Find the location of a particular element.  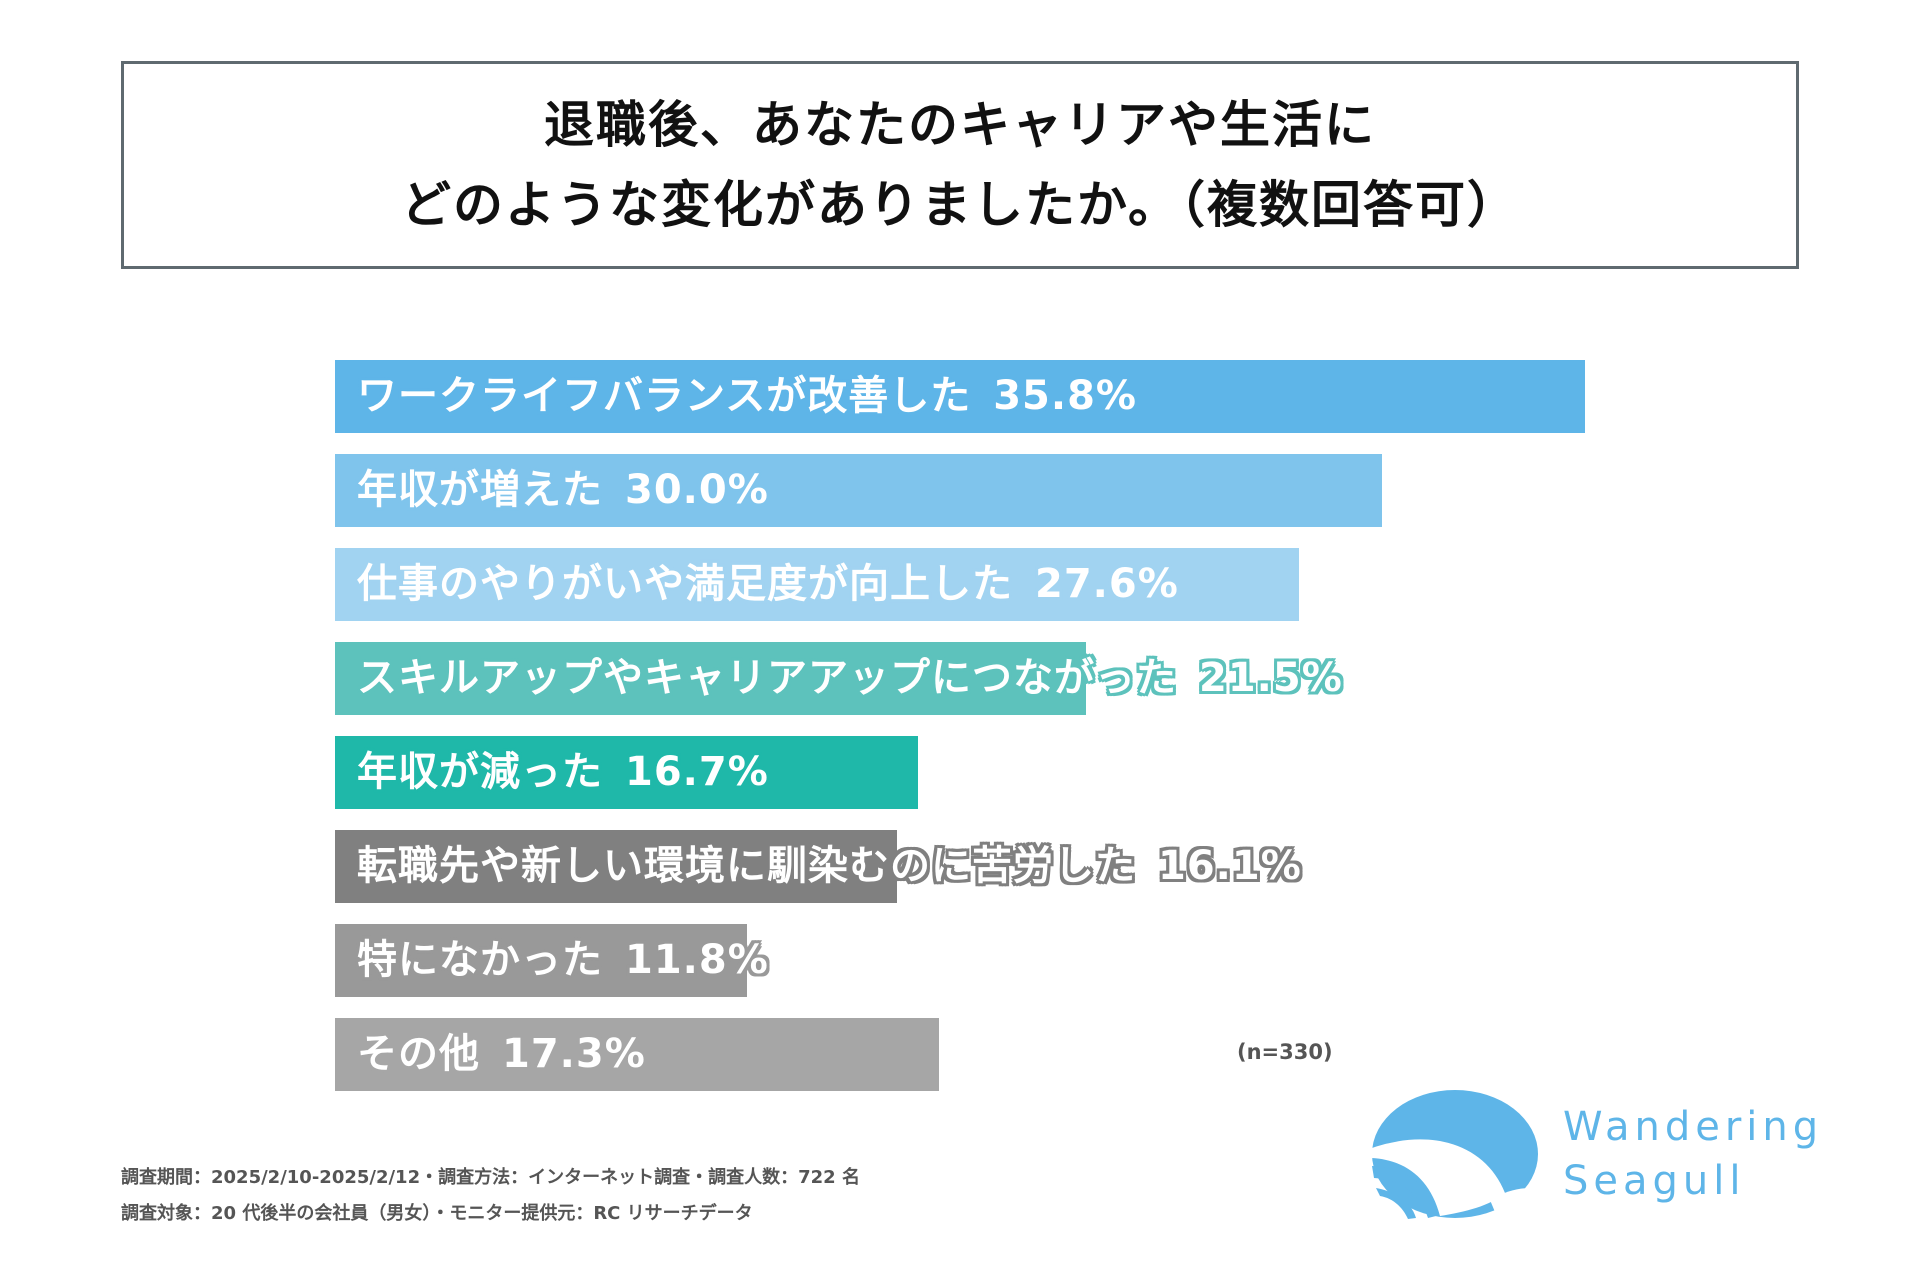

bar-label: ワークライフバランスが改善した 35.8% is located at coordinates (747, 396).